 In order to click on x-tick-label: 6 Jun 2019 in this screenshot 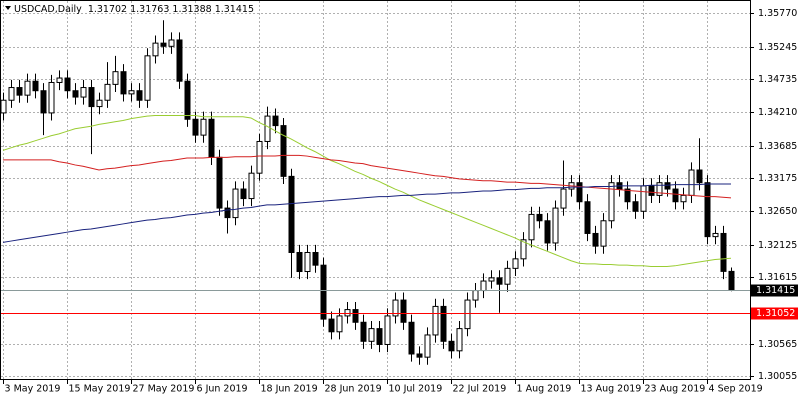, I will do `click(222, 389)`.